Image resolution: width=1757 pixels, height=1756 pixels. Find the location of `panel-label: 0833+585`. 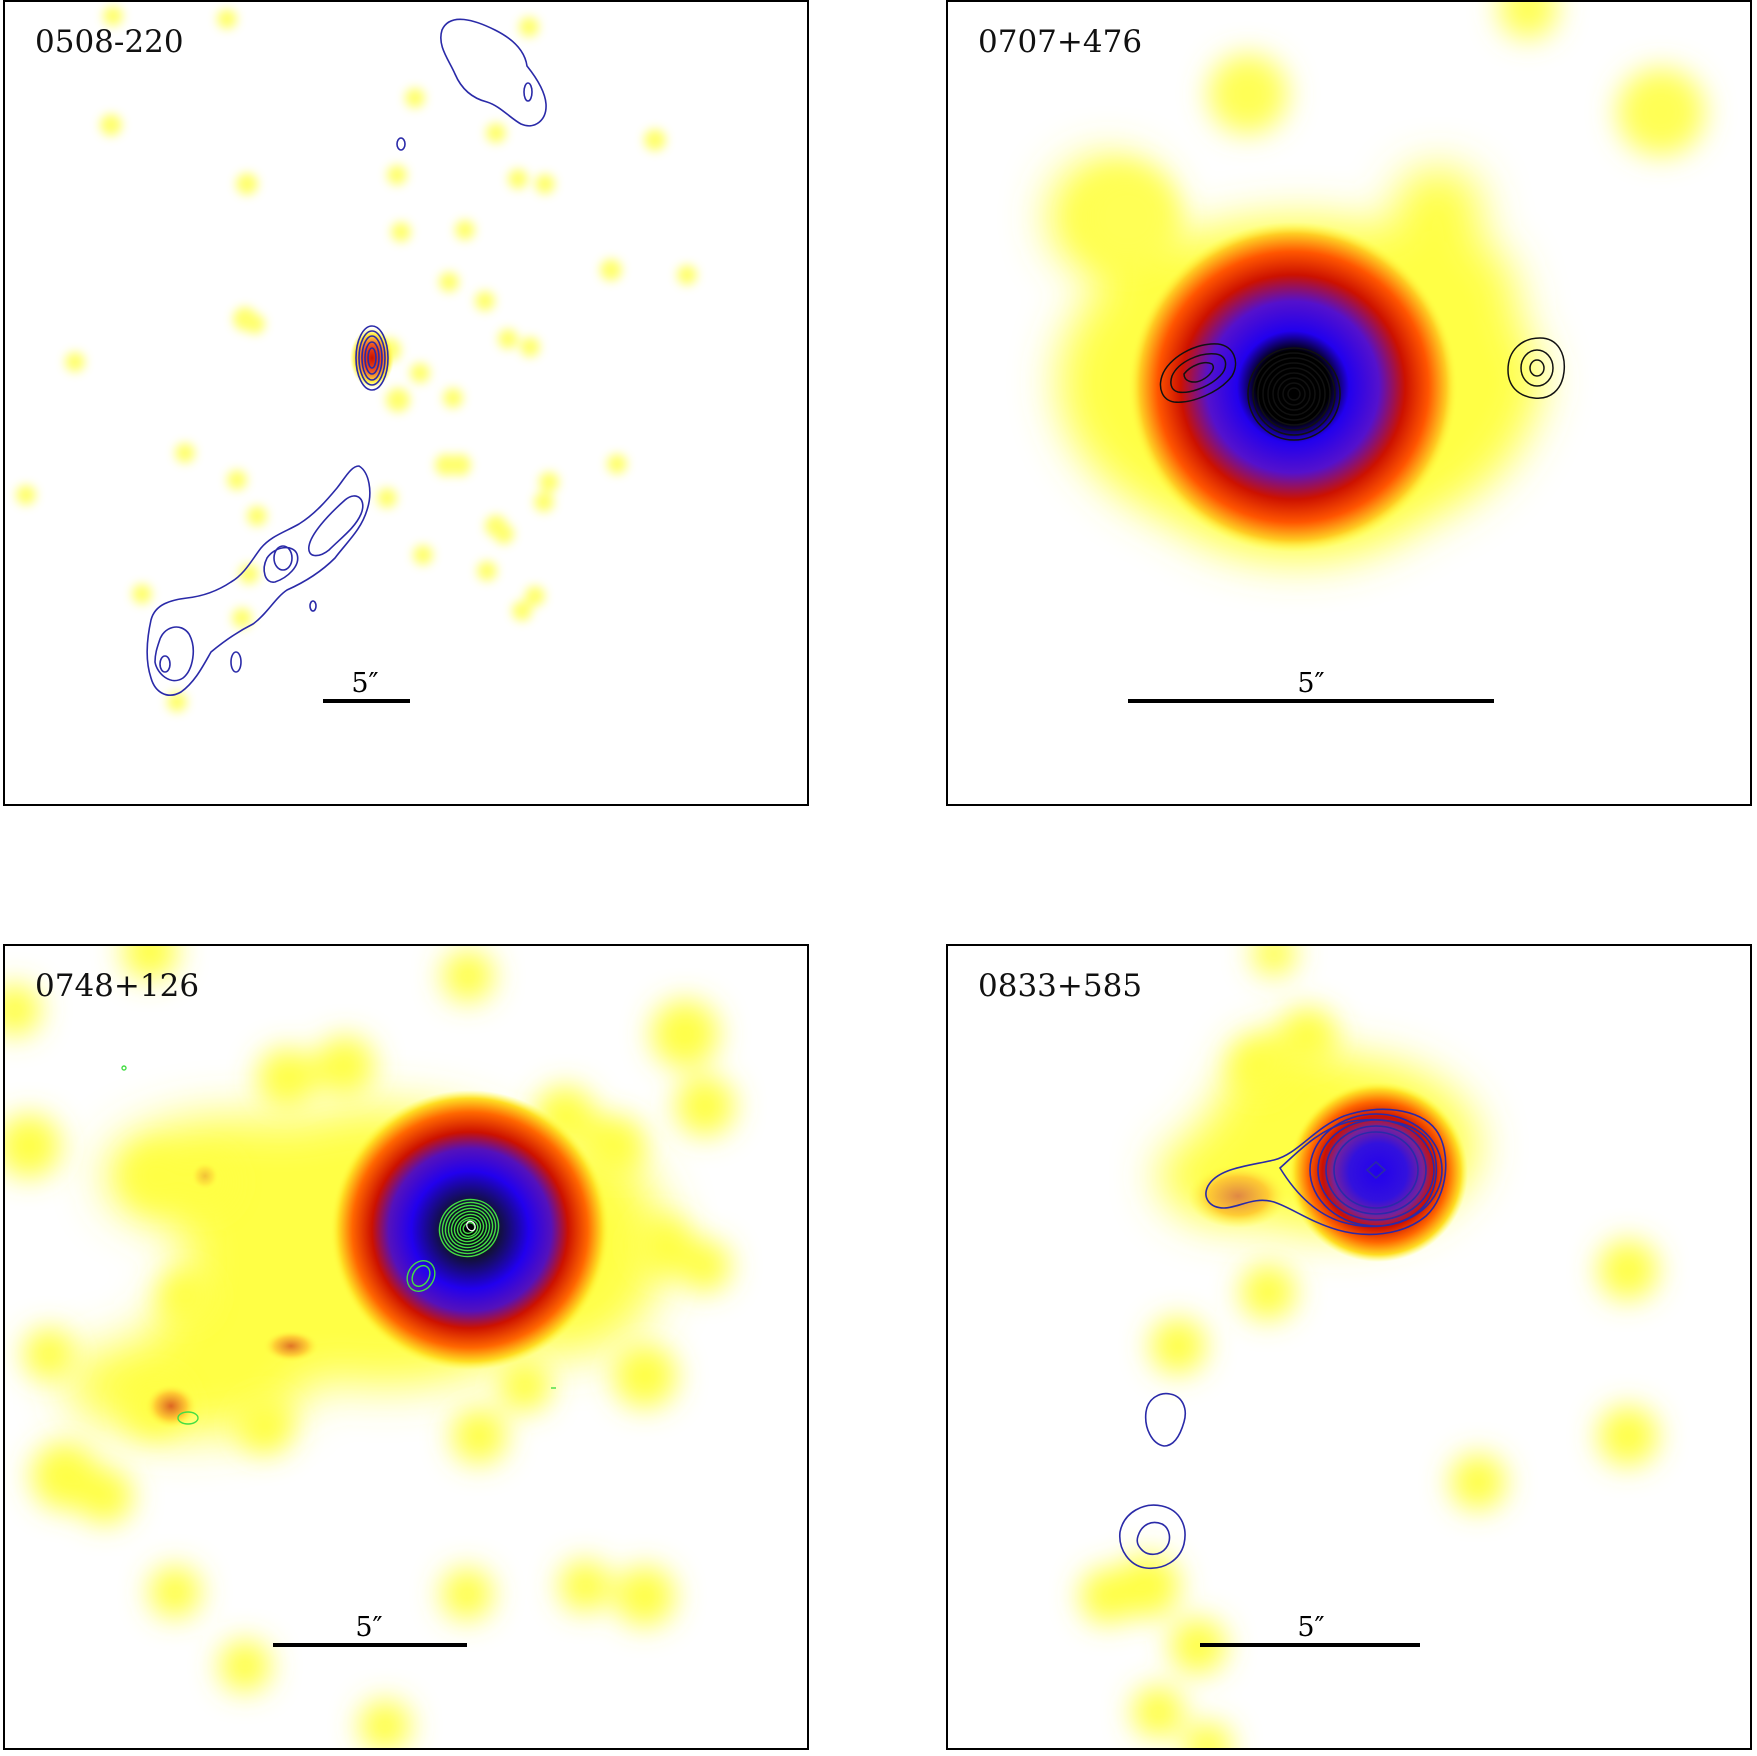

panel-label: 0833+585 is located at coordinates (1060, 986).